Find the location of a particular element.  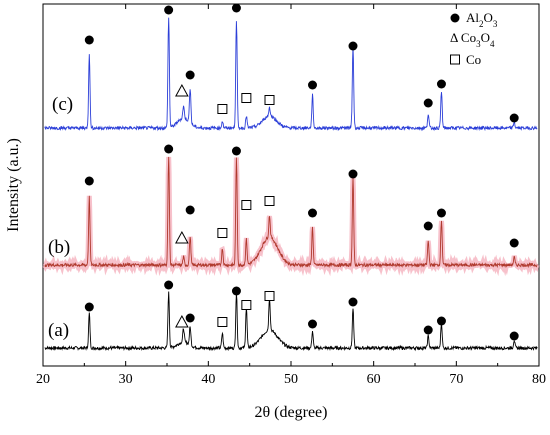

legend-circle-icon is located at coordinates (455, 18).